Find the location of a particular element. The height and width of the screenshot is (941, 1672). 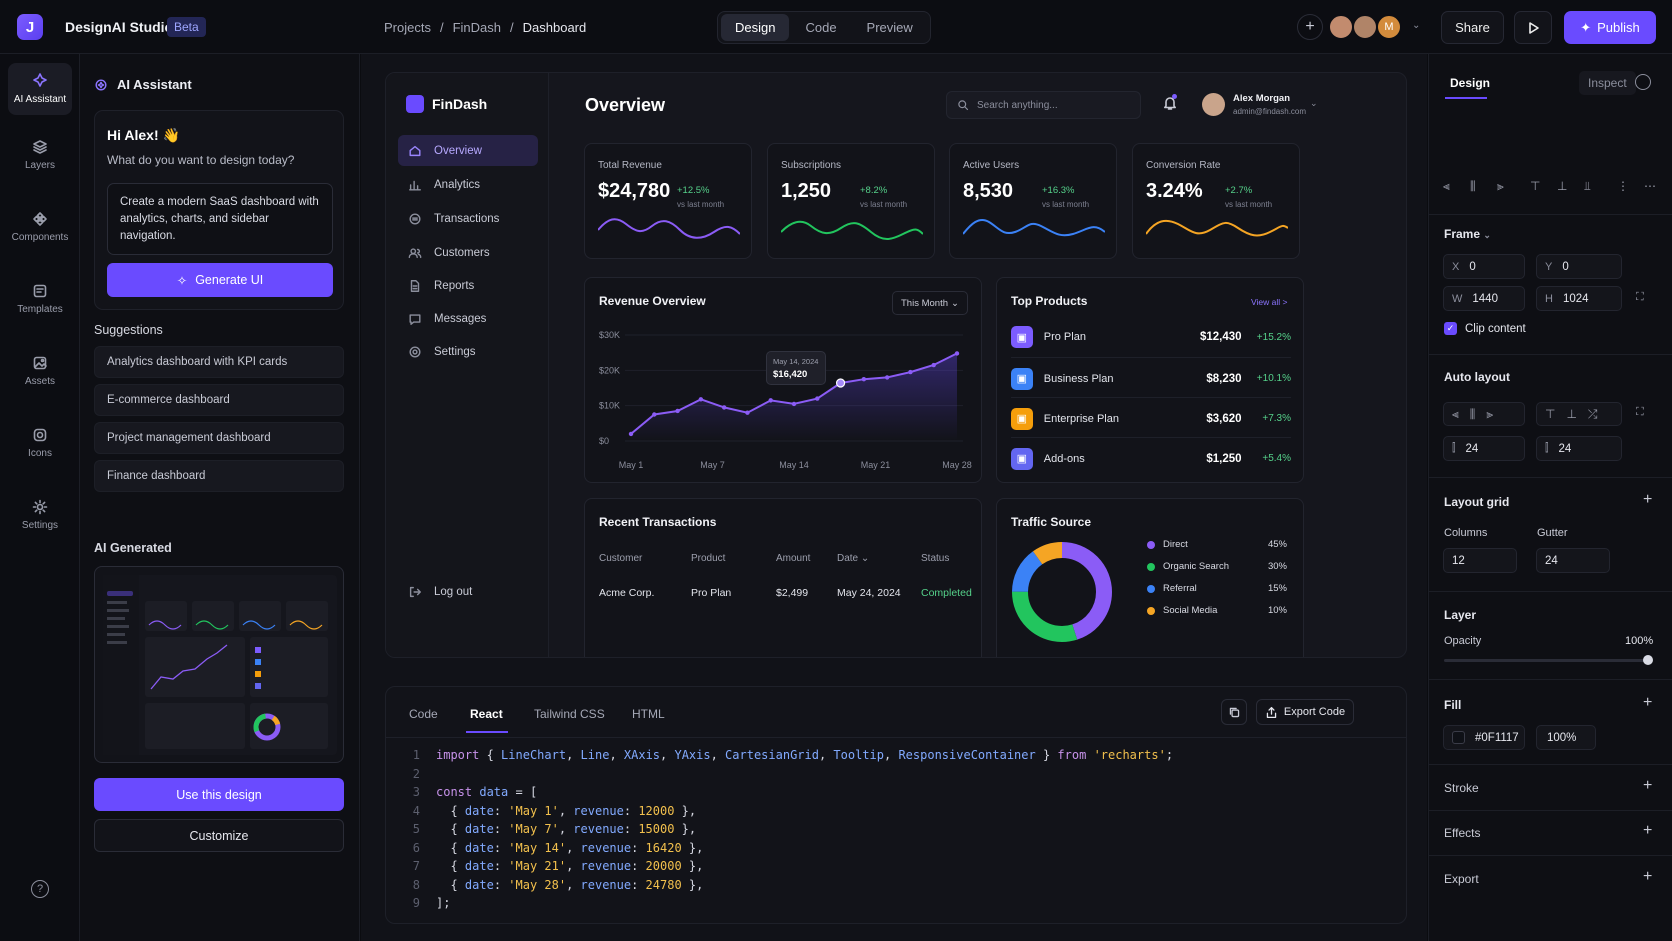

rail-layers: Layers is located at coordinates (40, 155).